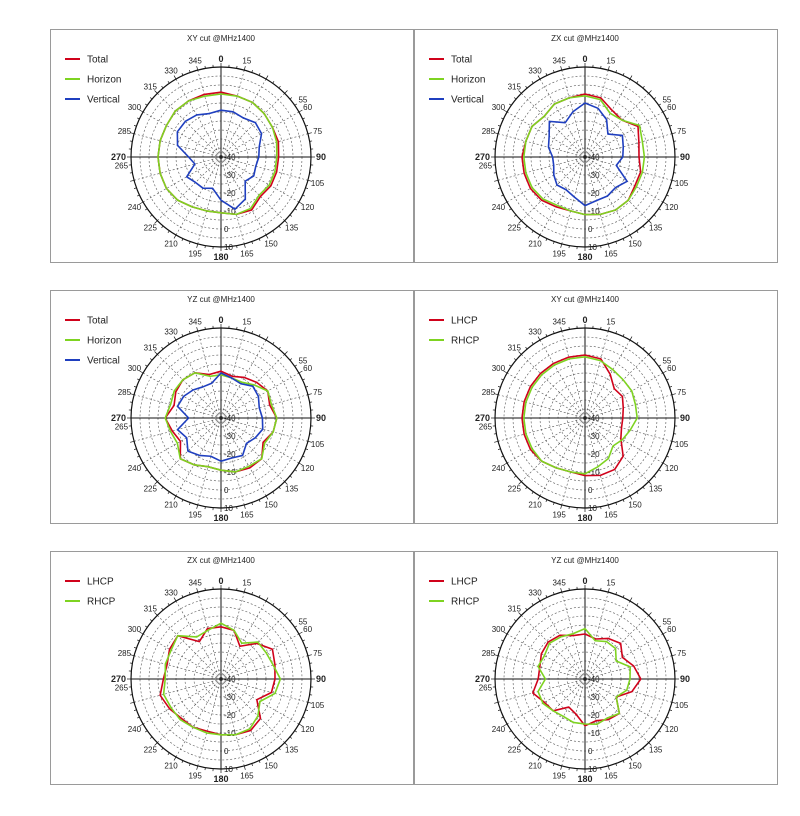  What do you see at coordinates (671, 629) in the screenshot?
I see `angle-tick-label: 60` at bounding box center [671, 629].